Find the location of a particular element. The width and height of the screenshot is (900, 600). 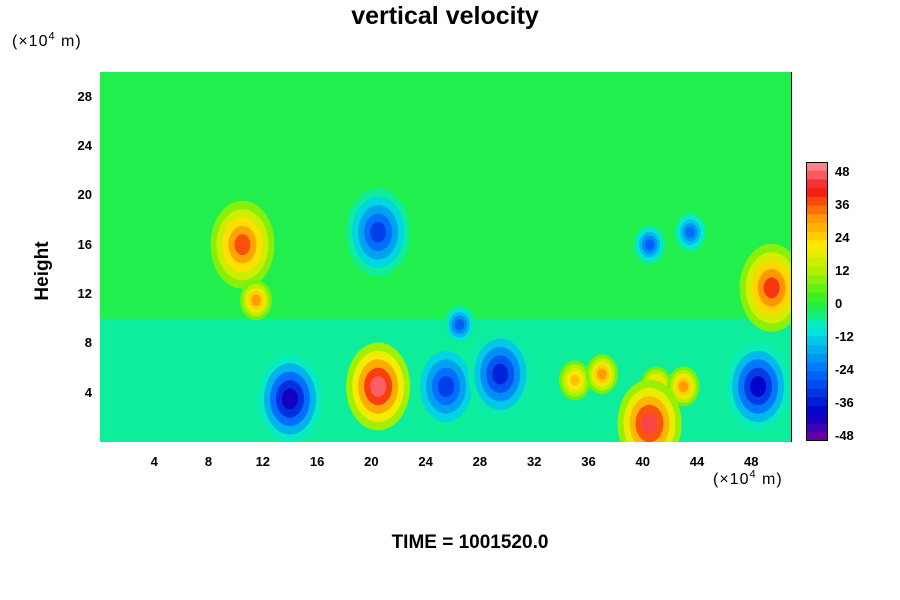

colorbar-tick-label: 36 is located at coordinates (842, 204).